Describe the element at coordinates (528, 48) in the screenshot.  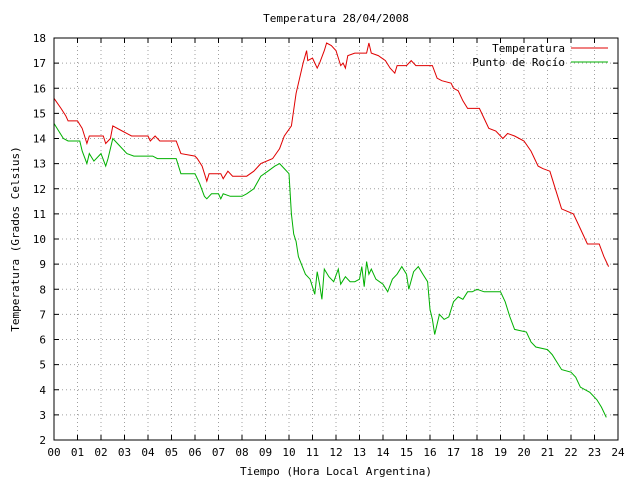
I see `legend-label-temperatura: Temperatura` at that location.